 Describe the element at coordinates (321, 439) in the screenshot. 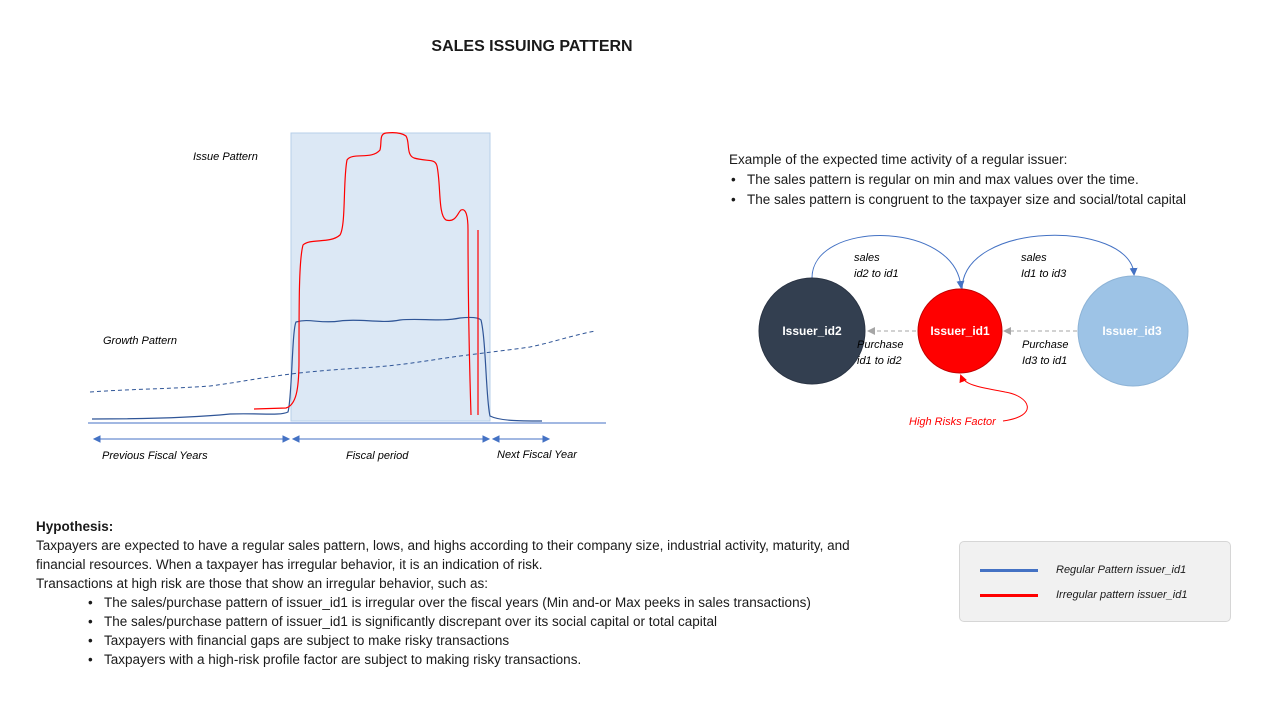

I see `timeline-arrows` at that location.